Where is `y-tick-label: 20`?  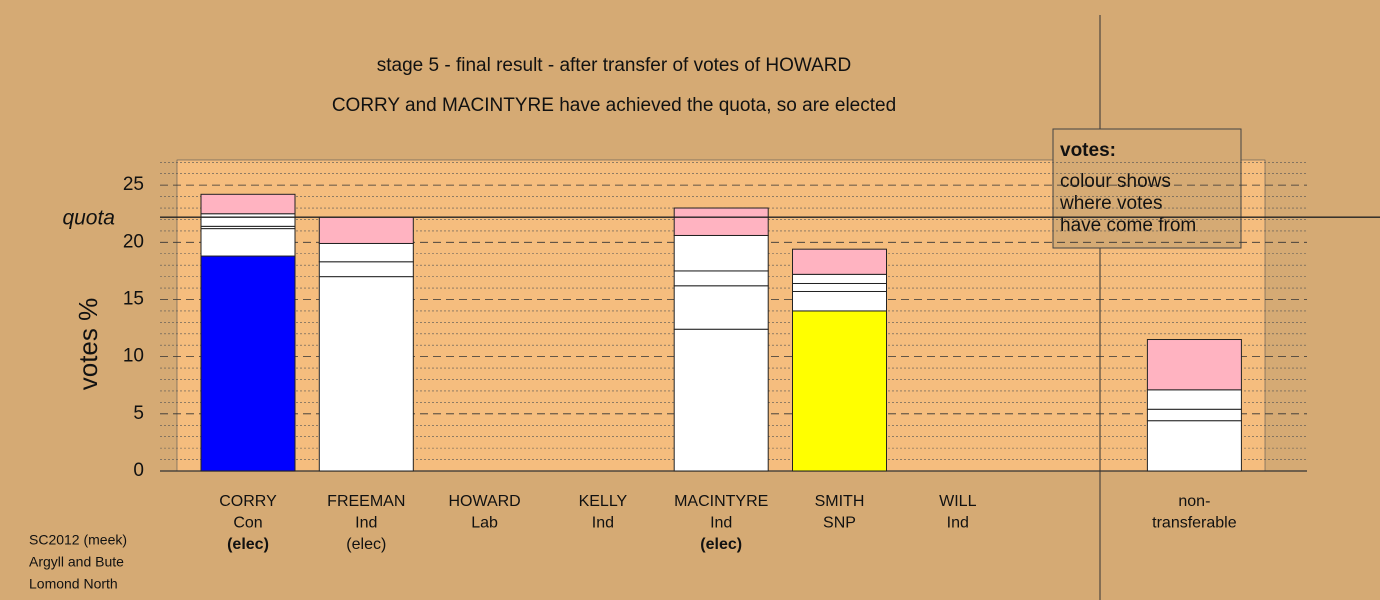
y-tick-label: 20 is located at coordinates (133, 241).